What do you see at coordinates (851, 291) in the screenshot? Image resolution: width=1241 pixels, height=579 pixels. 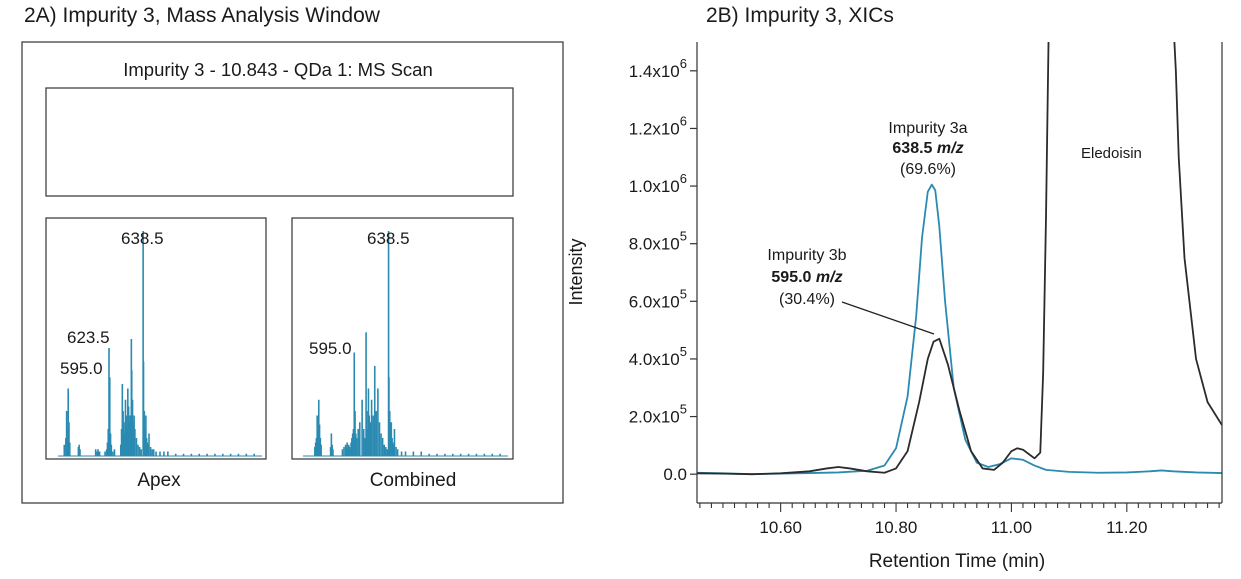 I see `annotation-impurity-3b: Impurity 3b 595.0 m/z (30.4%)` at bounding box center [851, 291].